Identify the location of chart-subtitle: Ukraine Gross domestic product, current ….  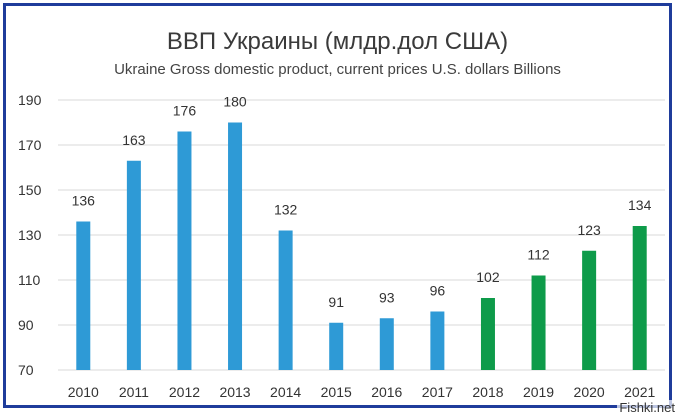
(337, 69).